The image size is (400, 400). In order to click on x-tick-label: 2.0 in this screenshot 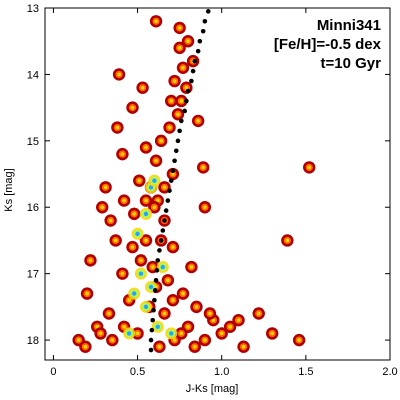, I will do `click(389, 372)`.